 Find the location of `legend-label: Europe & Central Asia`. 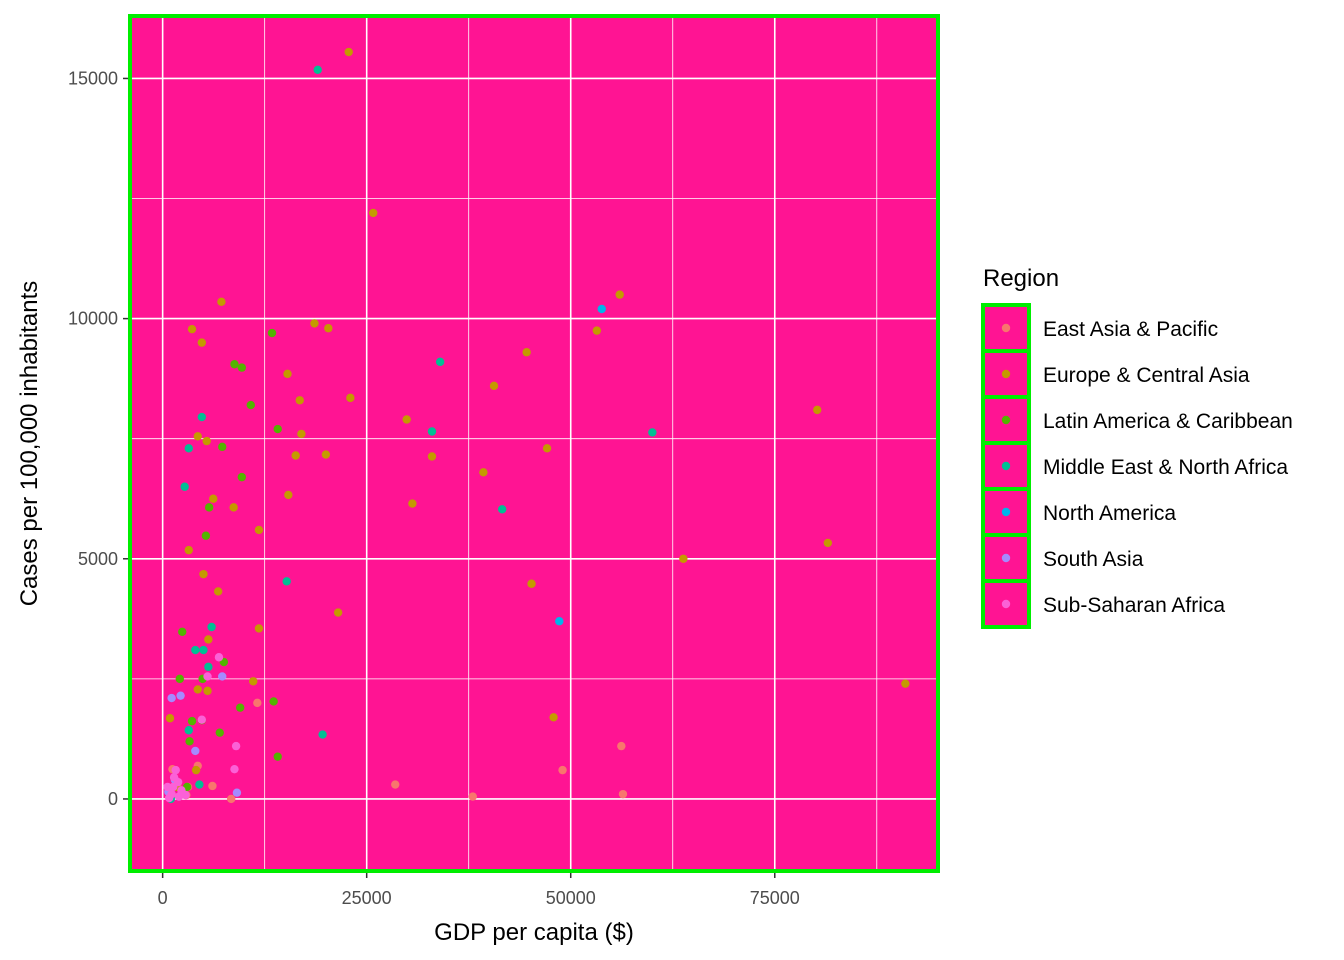

legend-label: Europe & Central Asia is located at coordinates (1146, 375).